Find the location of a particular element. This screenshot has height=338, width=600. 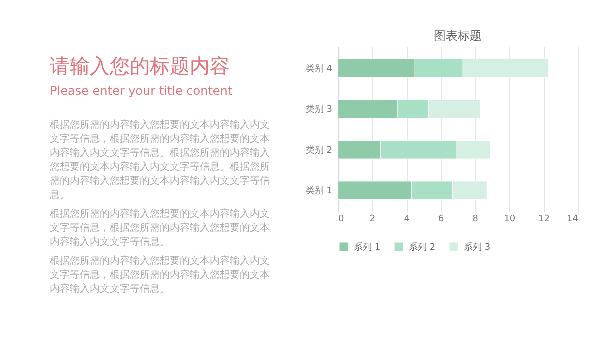

x-tick-label: 0 is located at coordinates (341, 219).